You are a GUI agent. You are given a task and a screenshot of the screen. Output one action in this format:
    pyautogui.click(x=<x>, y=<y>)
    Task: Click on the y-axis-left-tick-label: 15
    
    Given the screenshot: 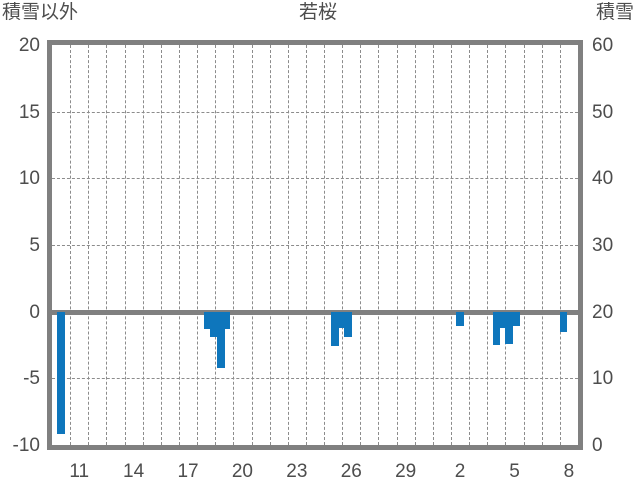 What is the action you would take?
    pyautogui.click(x=29, y=112)
    